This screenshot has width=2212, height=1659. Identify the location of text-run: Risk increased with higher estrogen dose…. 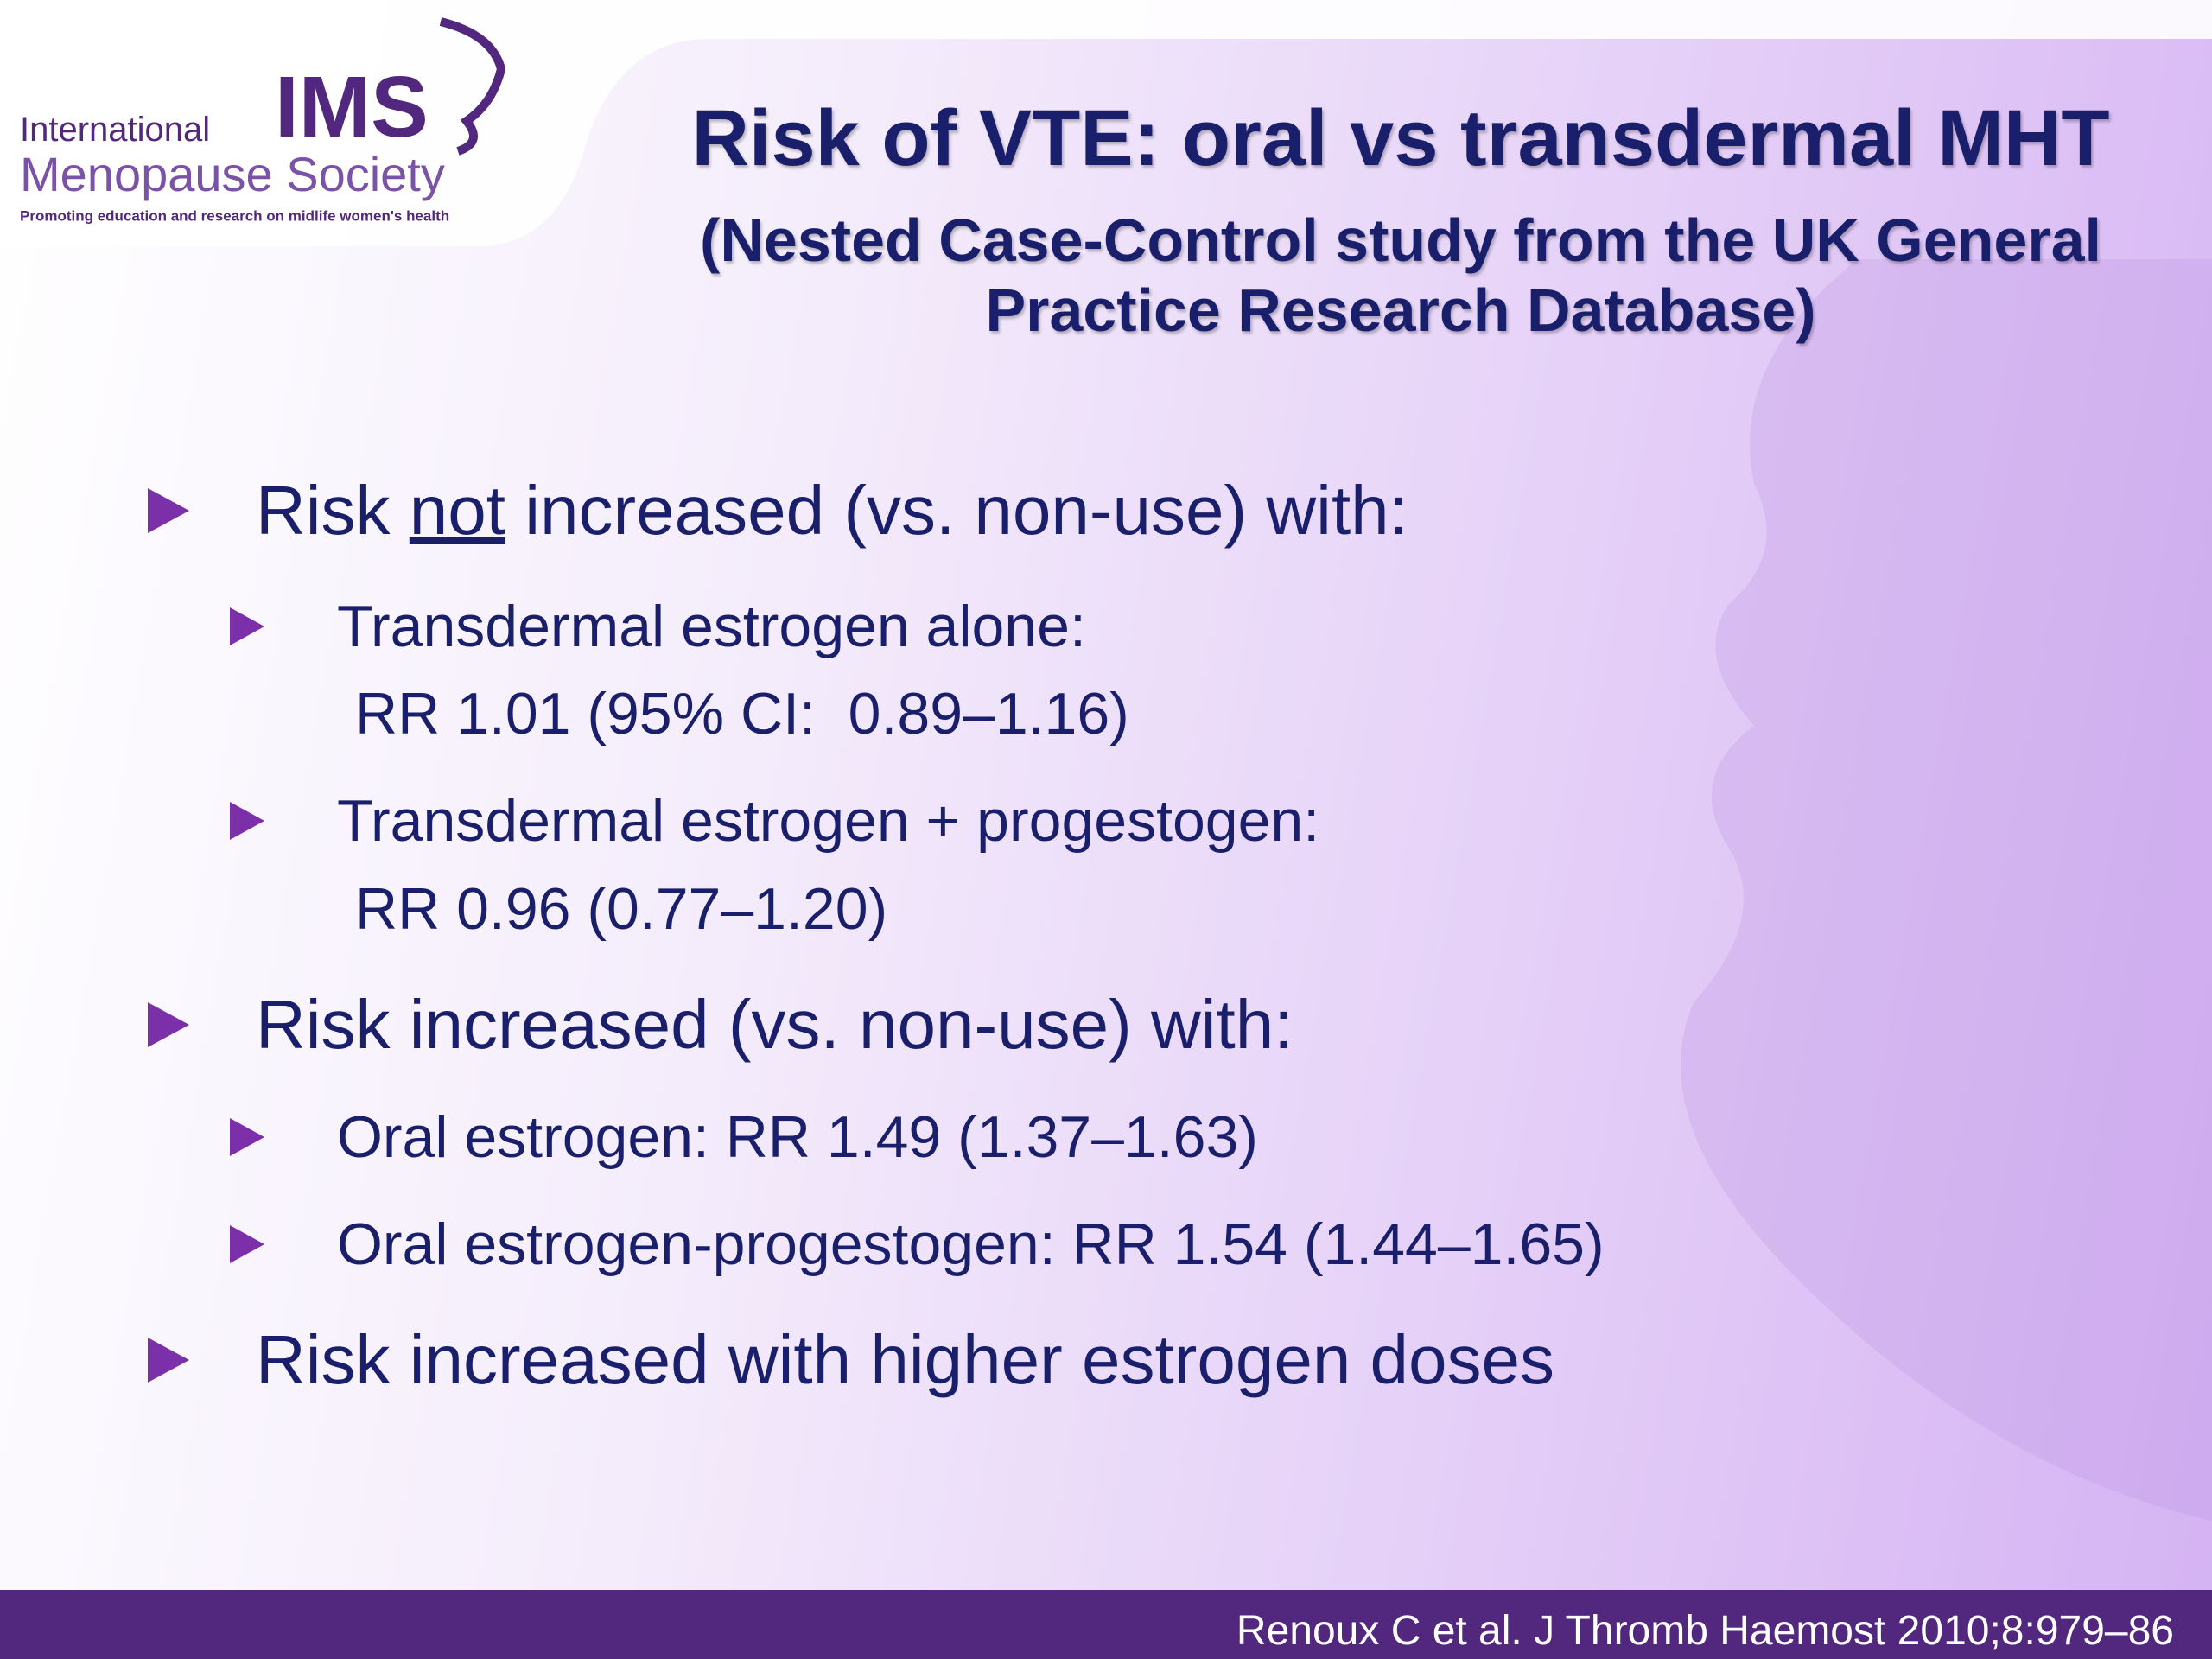
(905, 1359).